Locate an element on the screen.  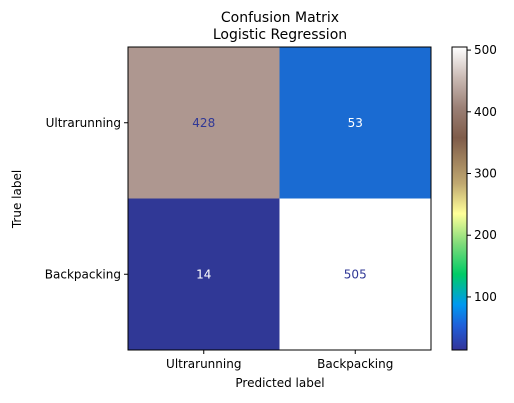
matrix-cell-value: 428 is located at coordinates (203, 123).